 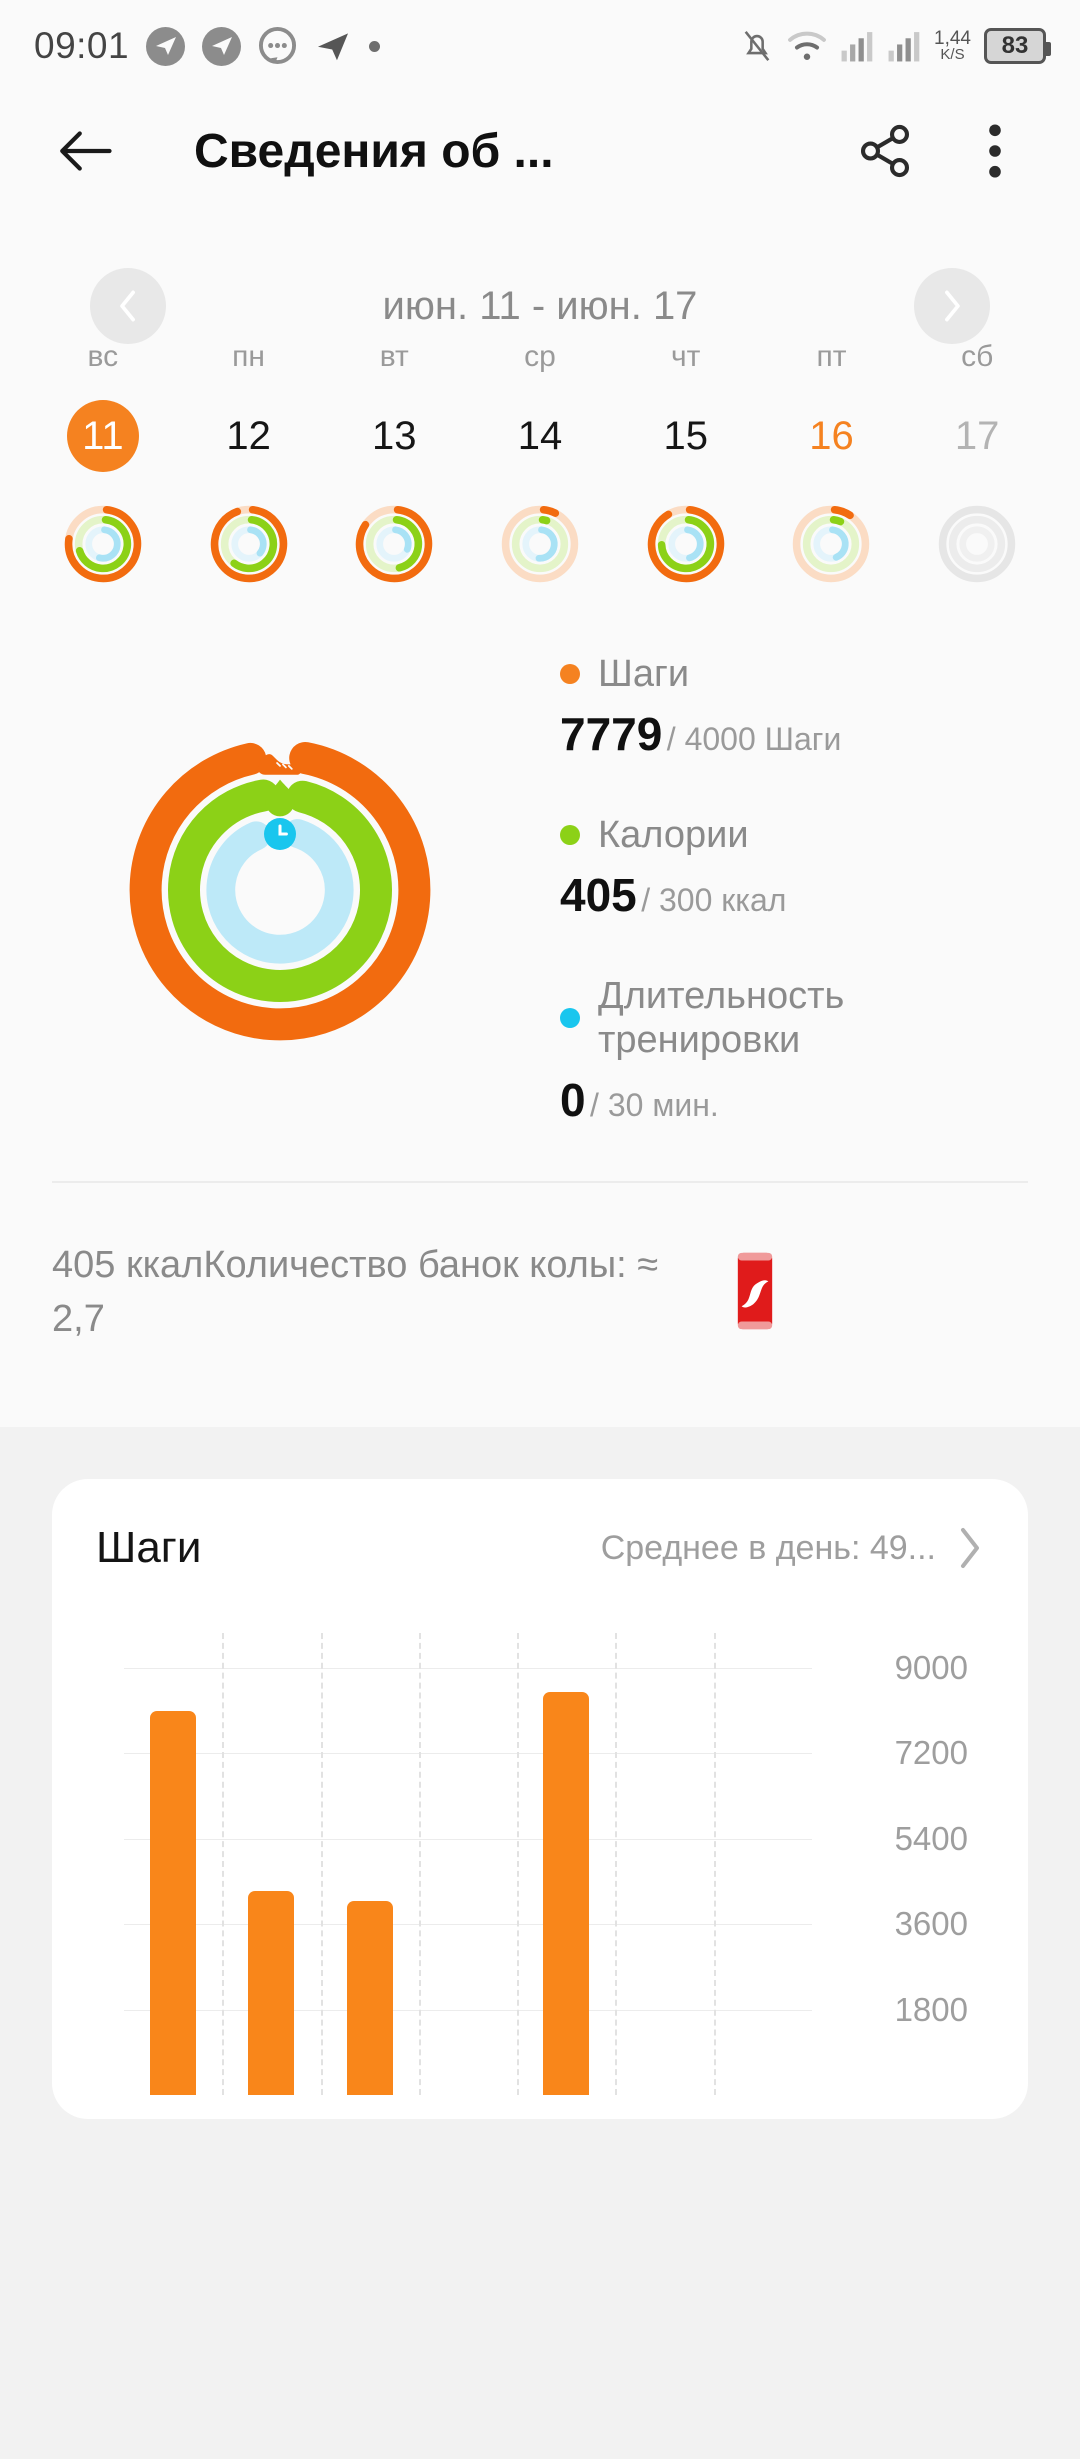 I want to click on week-navigator: июн. 11 - июн. 17, so click(x=540, y=277).